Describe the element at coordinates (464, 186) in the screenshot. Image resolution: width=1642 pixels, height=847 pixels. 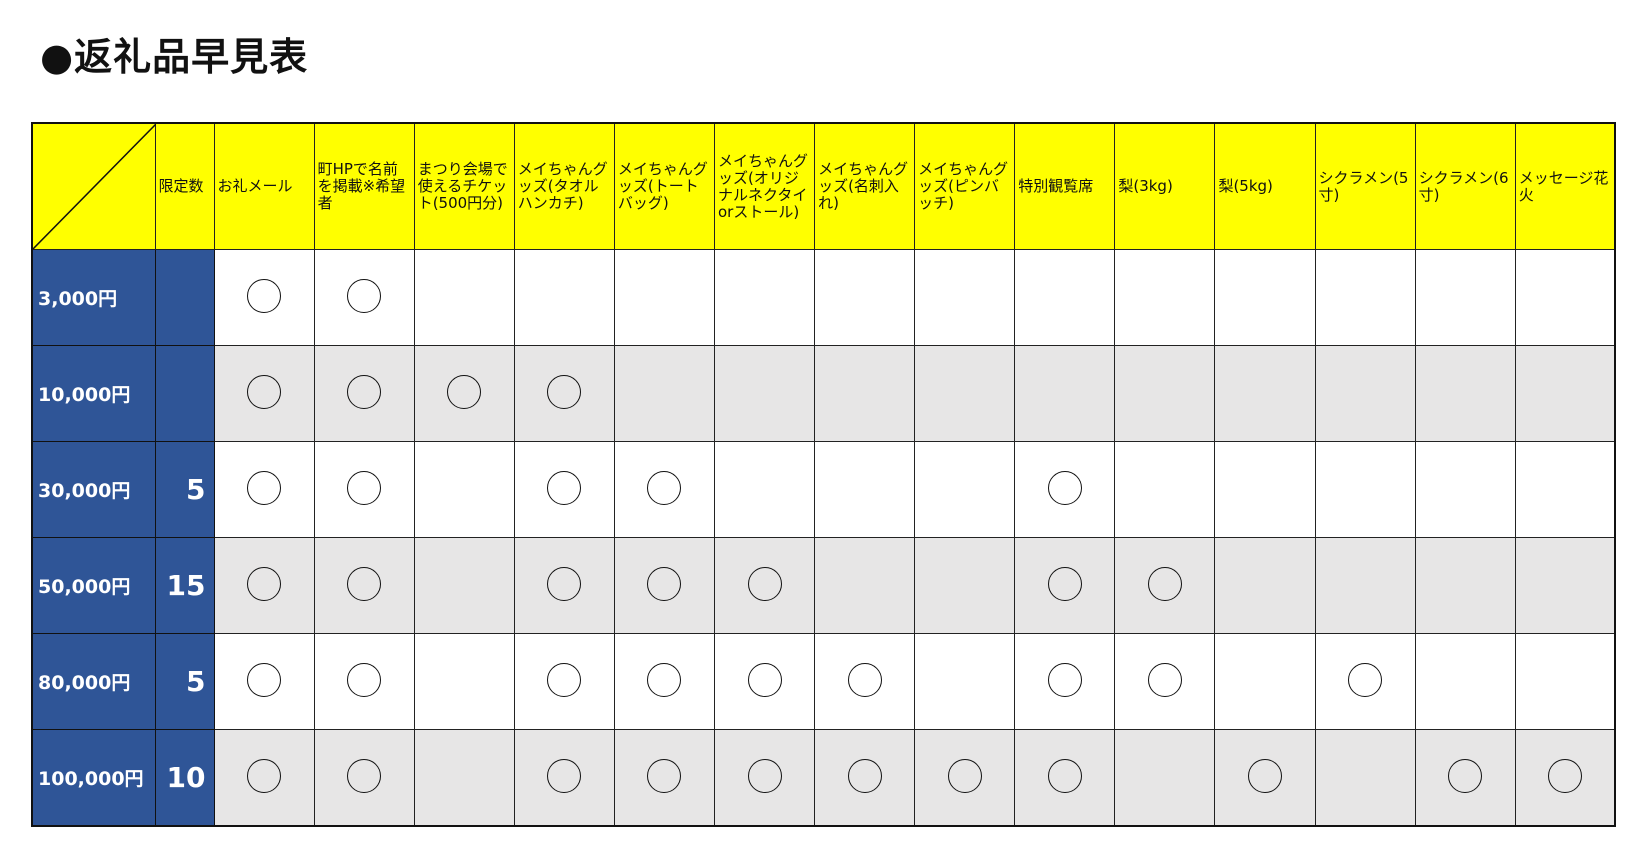
I see `header-item: まつり会場で使えるチケット(500円分)` at that location.